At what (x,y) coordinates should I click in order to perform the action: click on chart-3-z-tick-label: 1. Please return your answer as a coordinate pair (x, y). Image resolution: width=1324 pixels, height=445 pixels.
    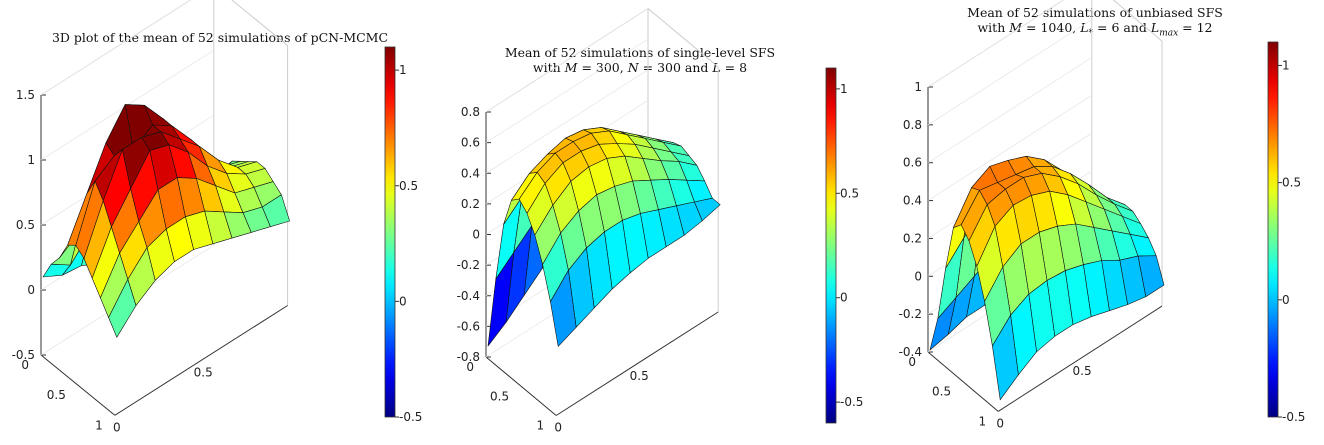
    Looking at the image, I should click on (918, 87).